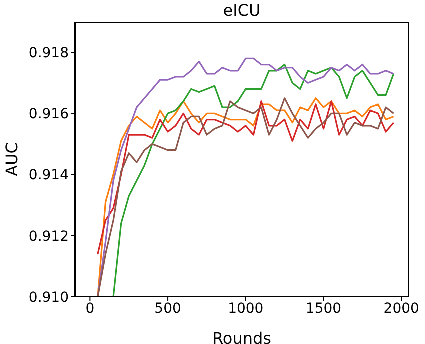  What do you see at coordinates (48, 54) in the screenshot?
I see `y-tick-label: 0.918` at bounding box center [48, 54].